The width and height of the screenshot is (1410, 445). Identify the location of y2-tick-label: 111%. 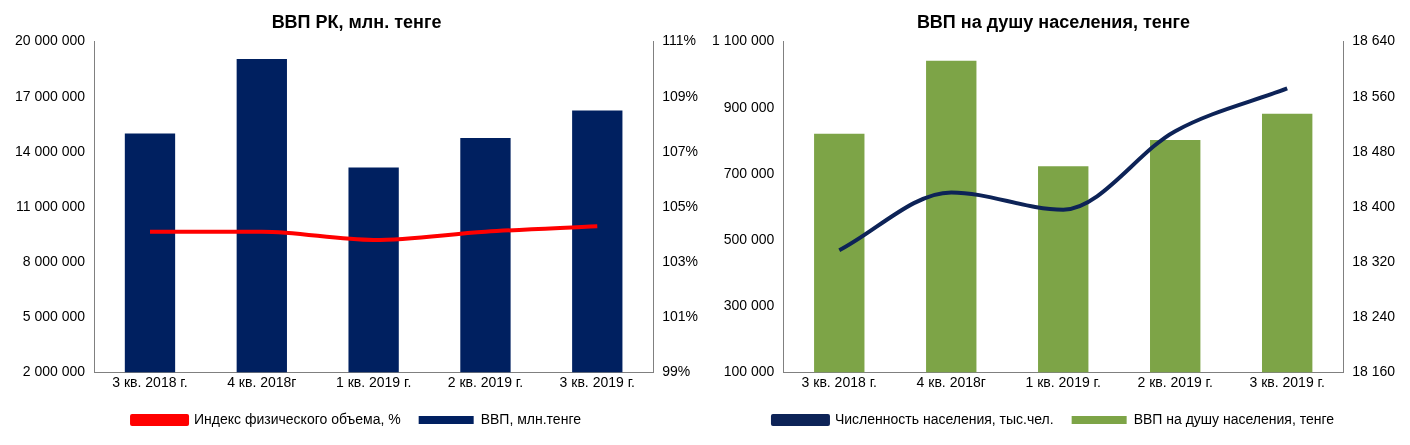
(679, 40).